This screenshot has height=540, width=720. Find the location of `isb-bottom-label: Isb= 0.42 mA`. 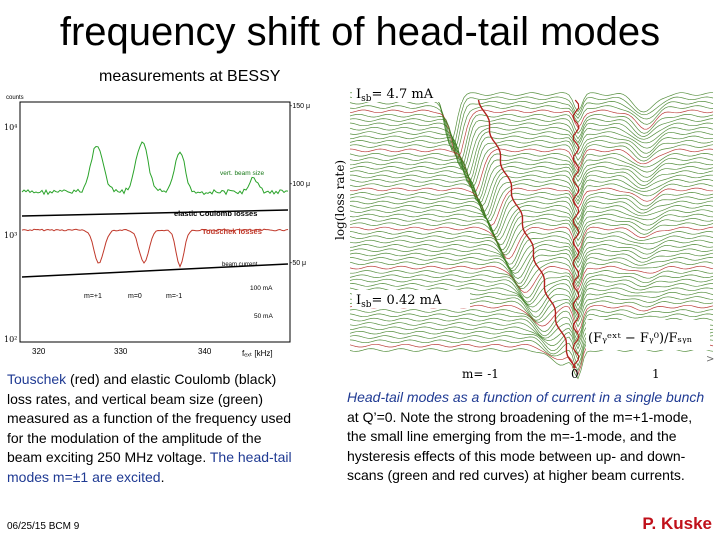

isb-bottom-label: Isb= 0.42 mA is located at coordinates (411, 300).